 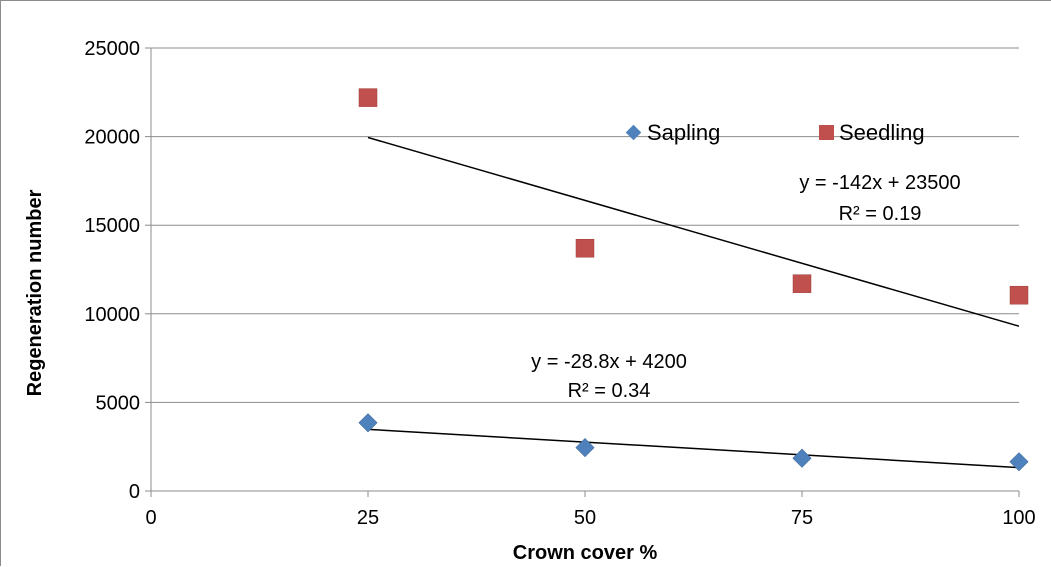 What do you see at coordinates (112, 138) in the screenshot?
I see `y-tick-label: 20000` at bounding box center [112, 138].